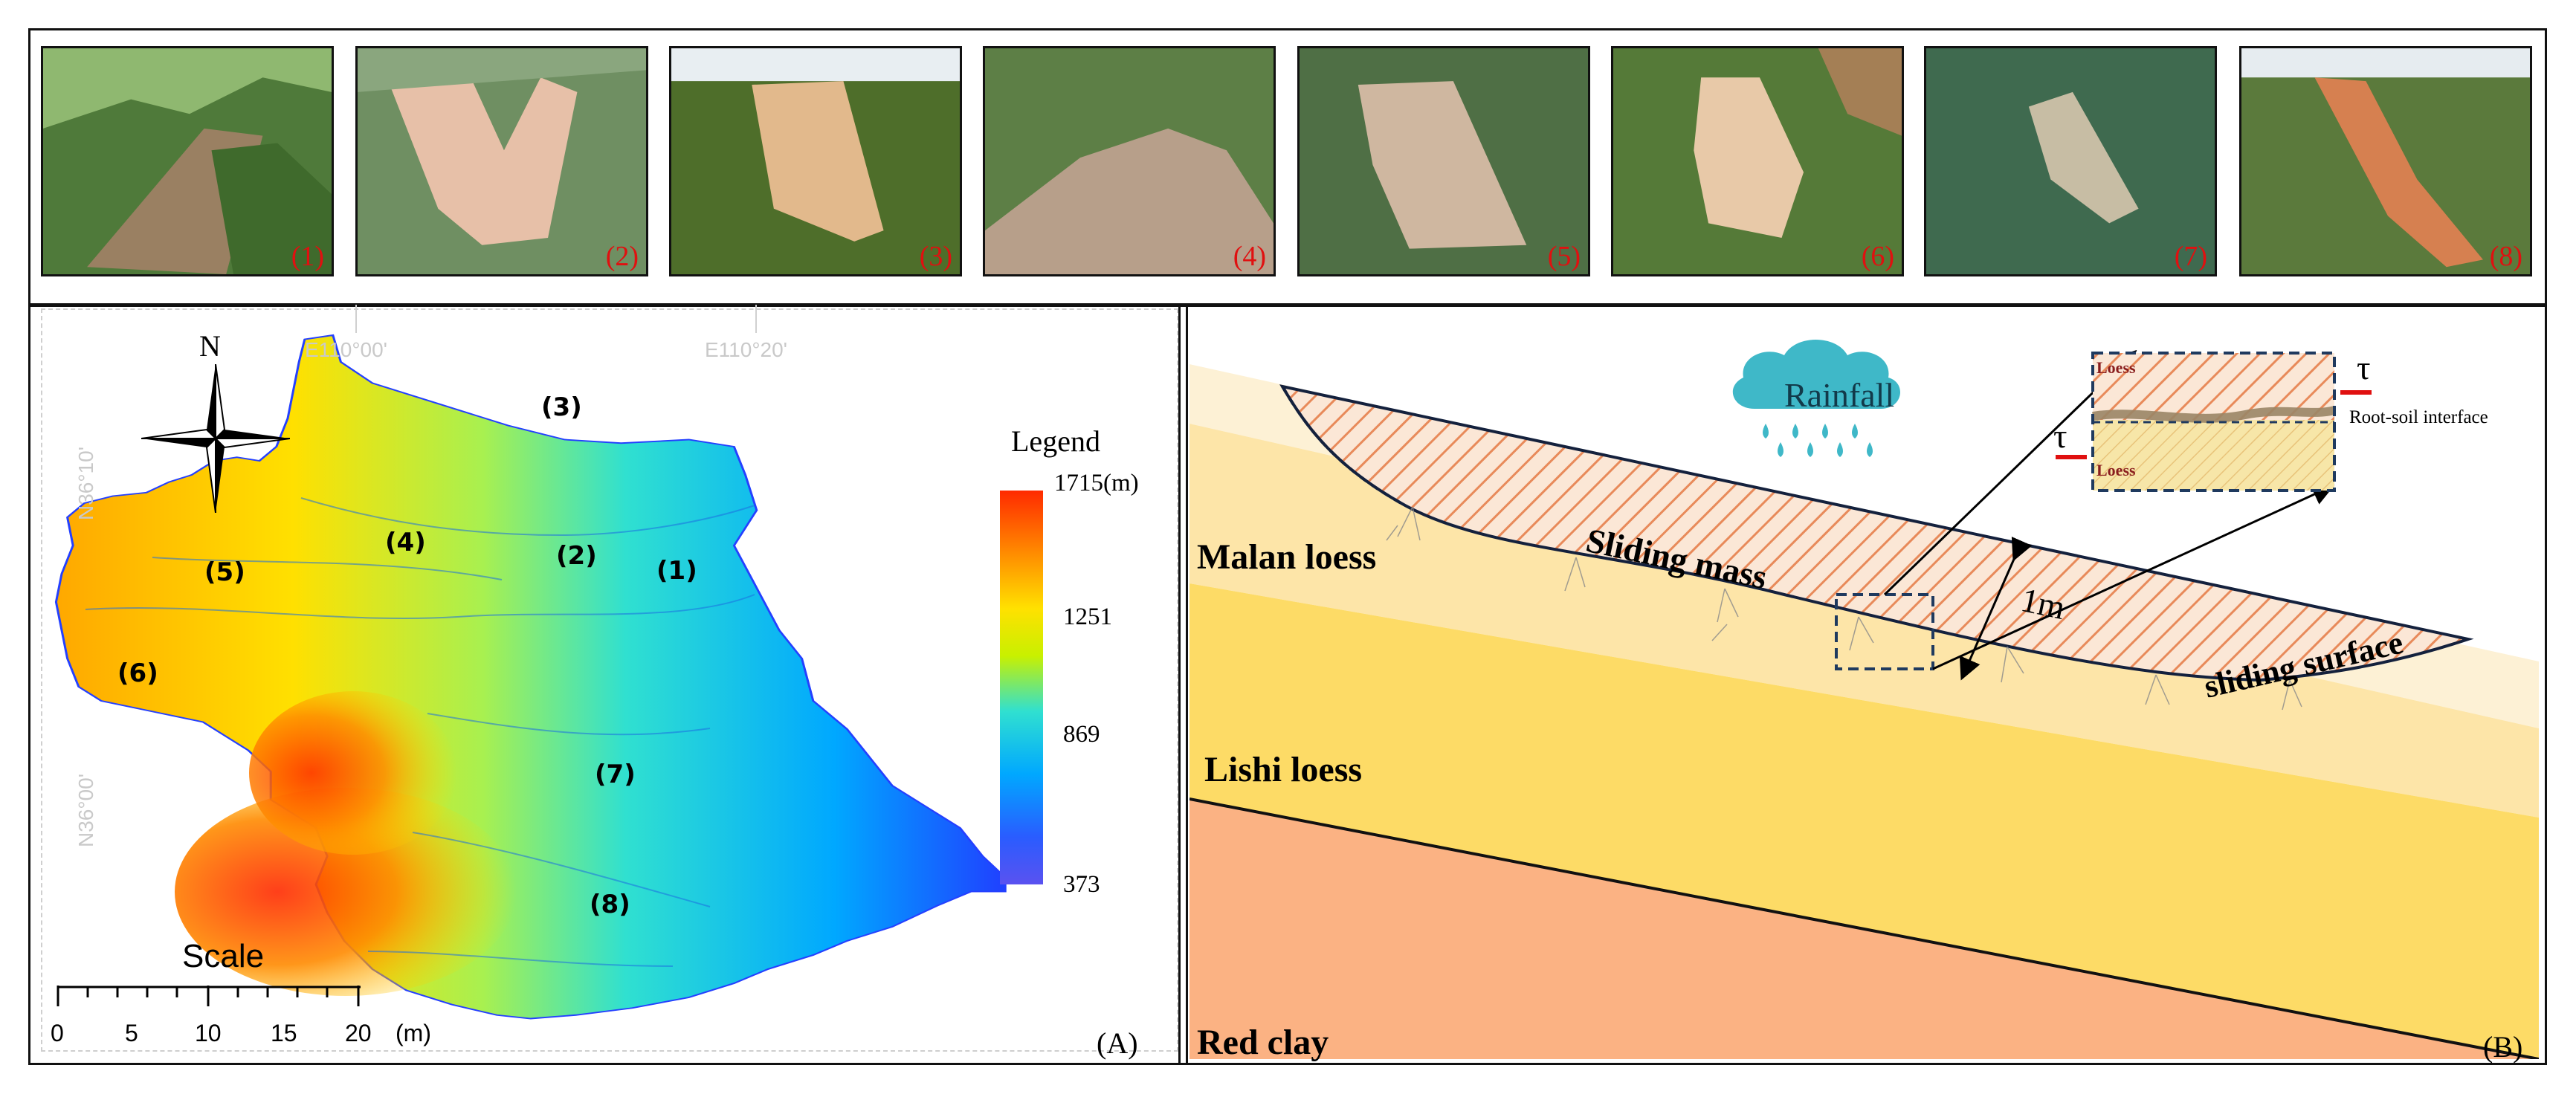  I want to click on rain-cloud-icon, so click(1816, 398).